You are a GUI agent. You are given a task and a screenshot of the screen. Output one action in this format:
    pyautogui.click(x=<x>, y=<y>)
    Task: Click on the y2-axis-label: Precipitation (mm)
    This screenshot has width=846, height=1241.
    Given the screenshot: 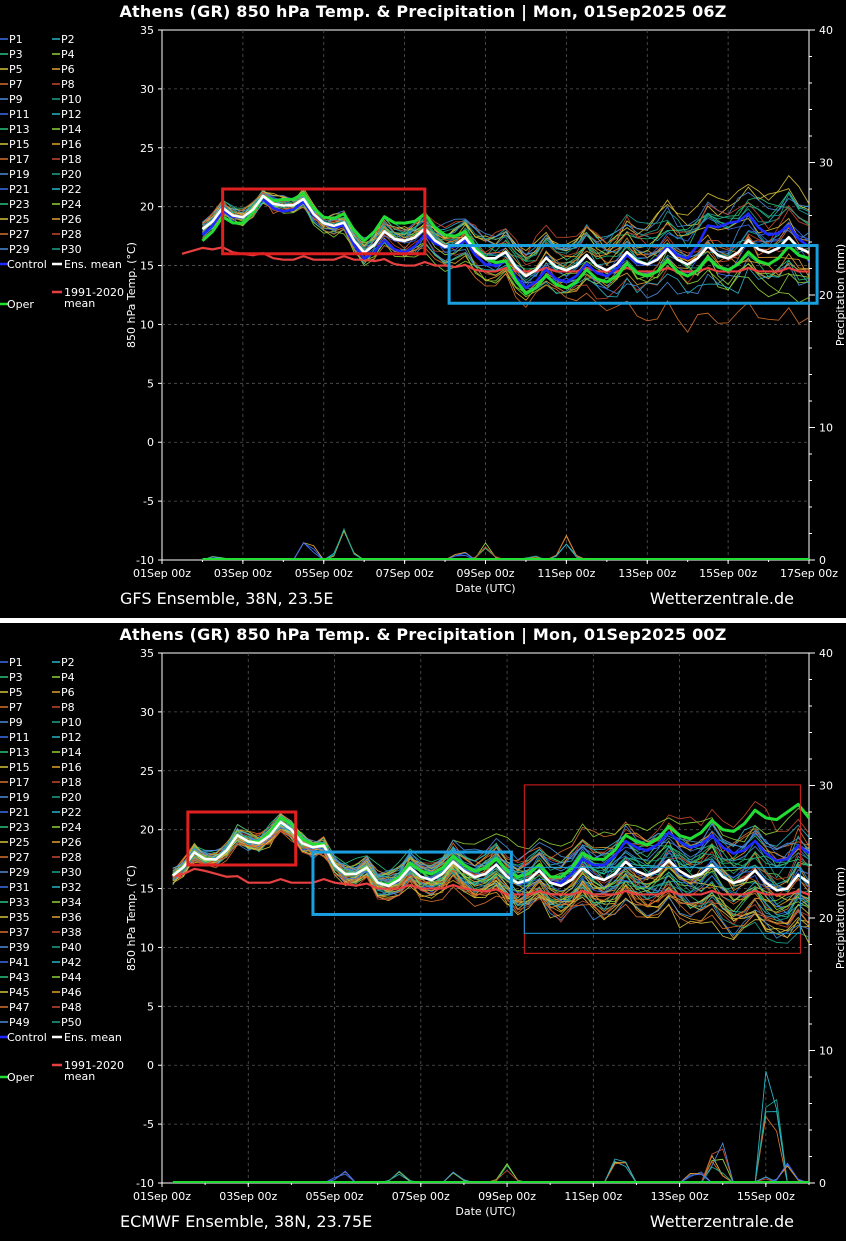 What is the action you would take?
    pyautogui.click(x=840, y=918)
    